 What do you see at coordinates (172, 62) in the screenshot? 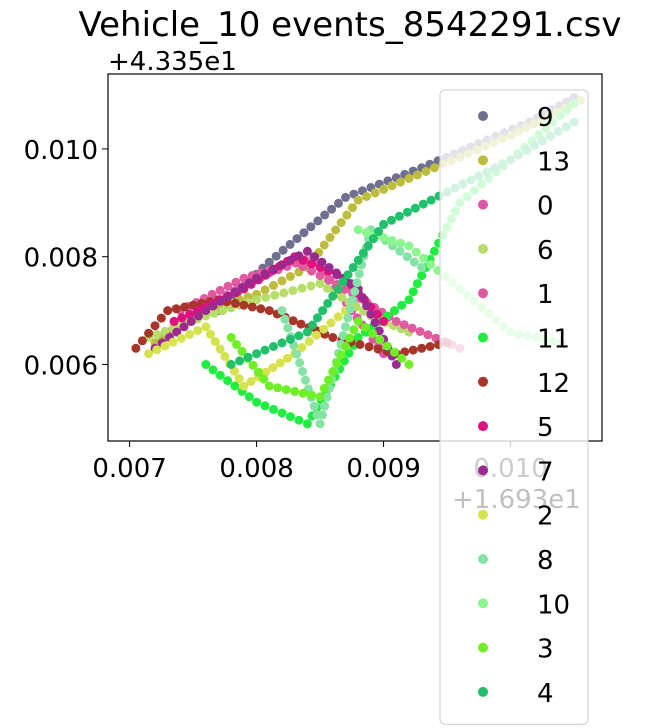
I see `y-offset-label: +4.335e1` at bounding box center [172, 62].